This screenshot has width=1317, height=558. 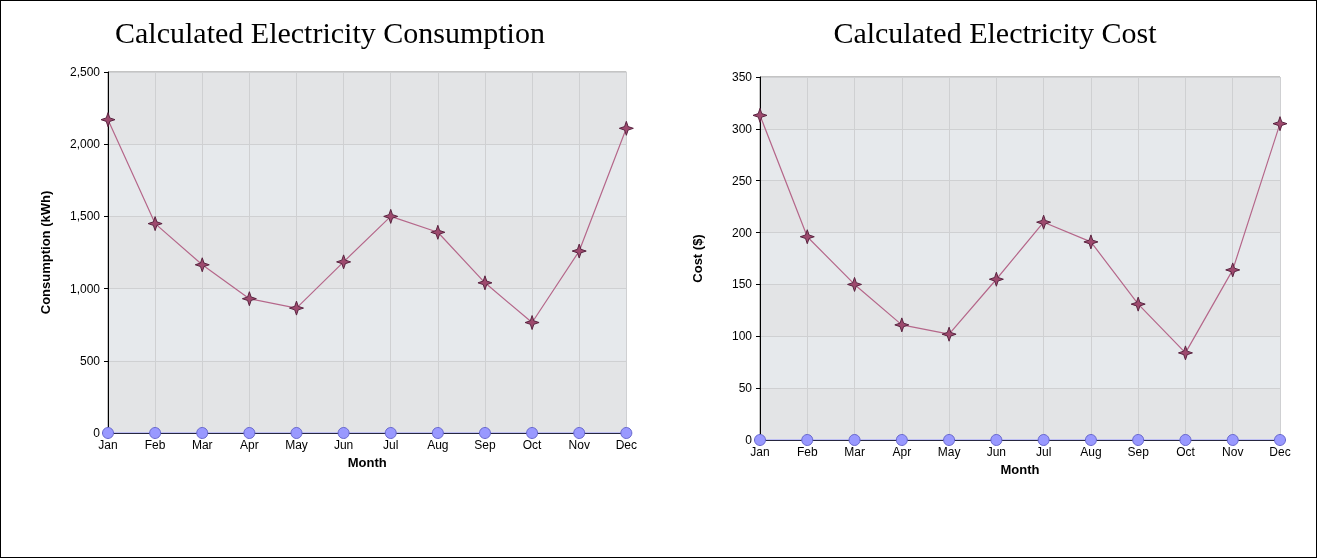 What do you see at coordinates (85, 144) in the screenshot?
I see `y-tick-label: 2,000` at bounding box center [85, 144].